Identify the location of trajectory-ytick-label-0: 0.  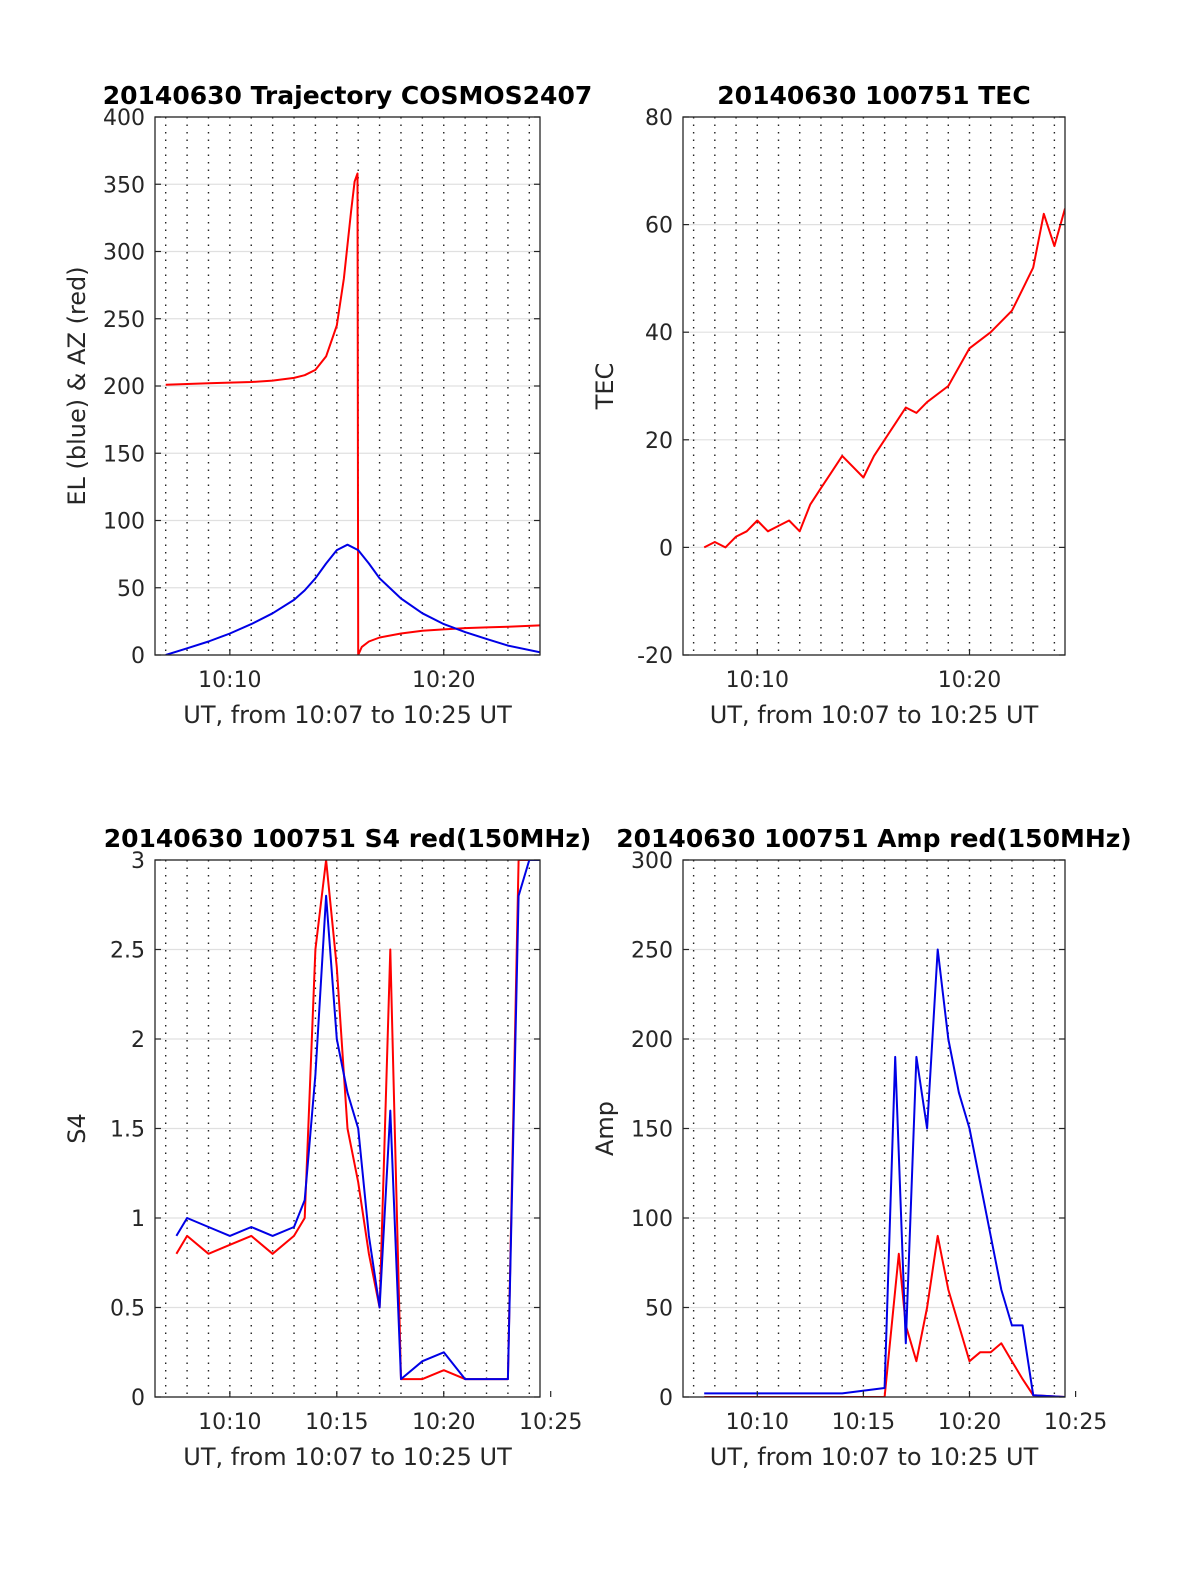
(138, 656).